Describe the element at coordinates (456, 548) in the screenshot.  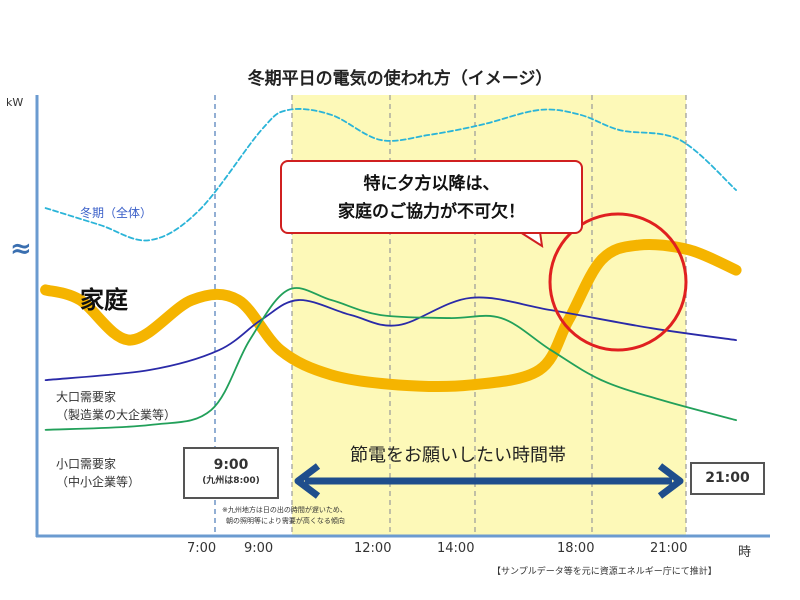
I see `x-tick-label: 14:00` at that location.